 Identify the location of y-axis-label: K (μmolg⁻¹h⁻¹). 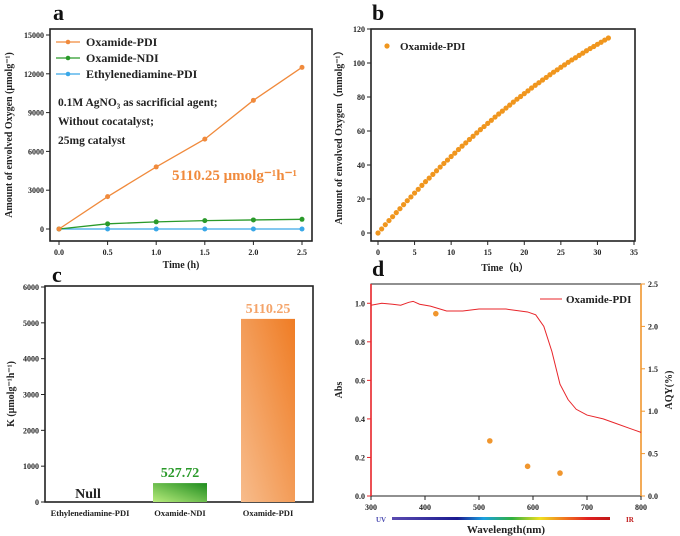
(11, 394).